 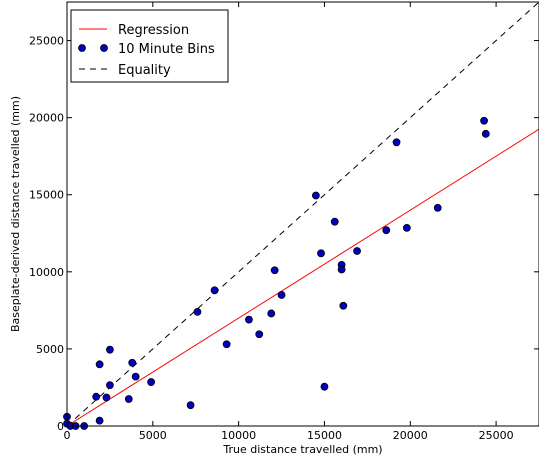 I want to click on legend-label: Regression, so click(x=153, y=30).